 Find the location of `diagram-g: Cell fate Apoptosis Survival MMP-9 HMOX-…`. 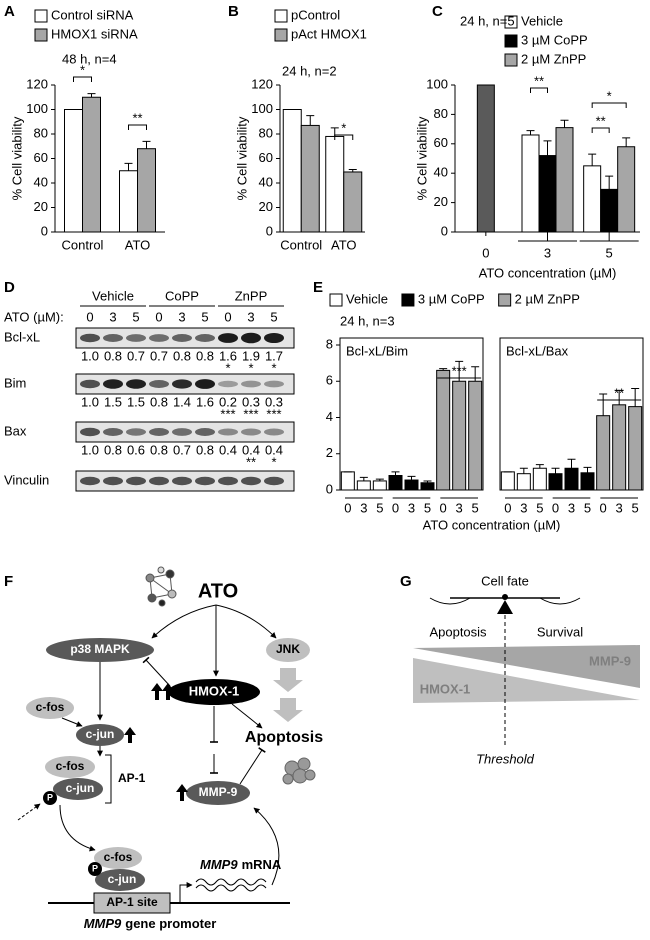

diagram-g: Cell fate Apoptosis Survival MMP-9 HMOX-… is located at coordinates (526, 669).